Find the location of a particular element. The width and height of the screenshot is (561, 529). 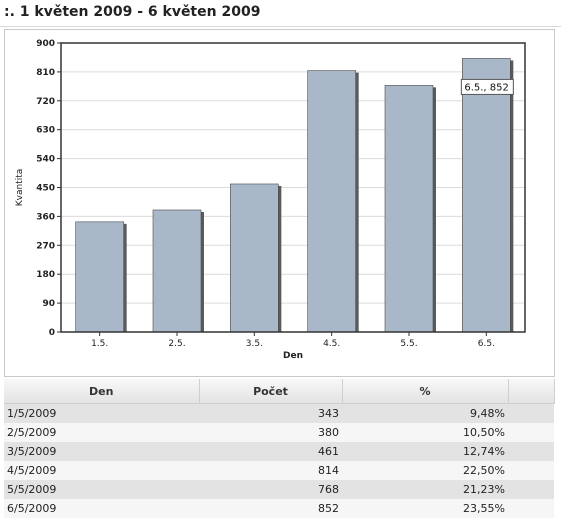

x-tick-label: 2.5. is located at coordinates (176, 344).